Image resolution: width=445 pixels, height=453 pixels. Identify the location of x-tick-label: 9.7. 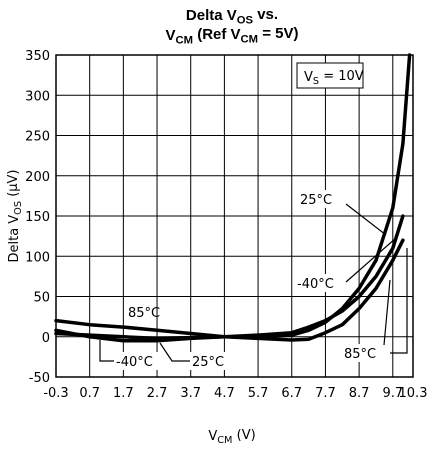
(392, 393).